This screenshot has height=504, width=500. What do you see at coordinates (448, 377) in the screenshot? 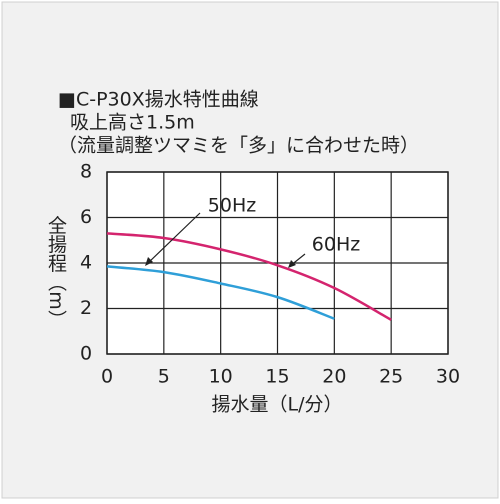
I see `x-tick-label: 30` at bounding box center [448, 377].